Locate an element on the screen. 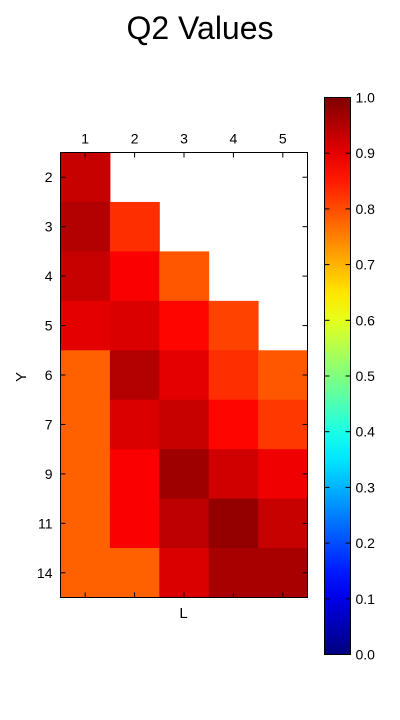  y-tick-label: 6 is located at coordinates (49, 375).